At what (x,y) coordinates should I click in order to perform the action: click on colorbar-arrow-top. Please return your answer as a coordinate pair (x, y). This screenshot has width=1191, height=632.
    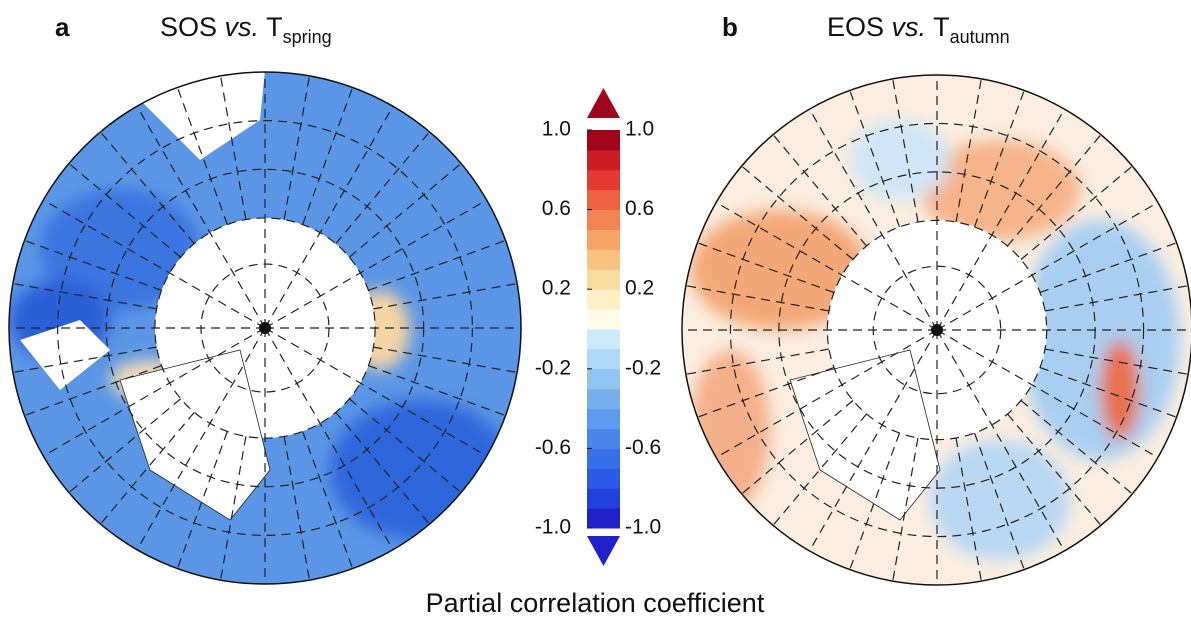
    Looking at the image, I should click on (603, 103).